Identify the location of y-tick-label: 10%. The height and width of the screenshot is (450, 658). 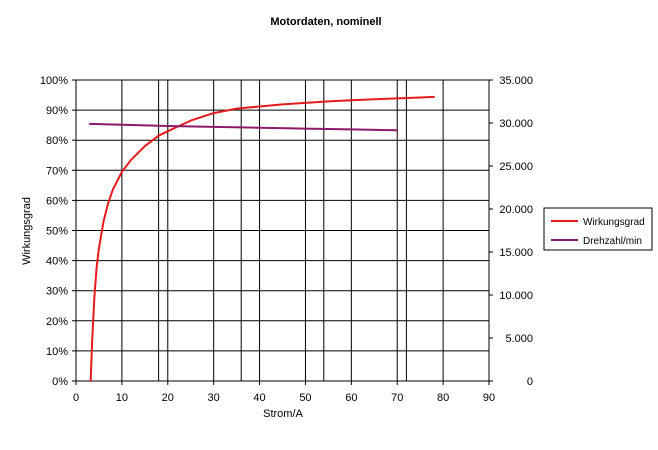
(57, 352).